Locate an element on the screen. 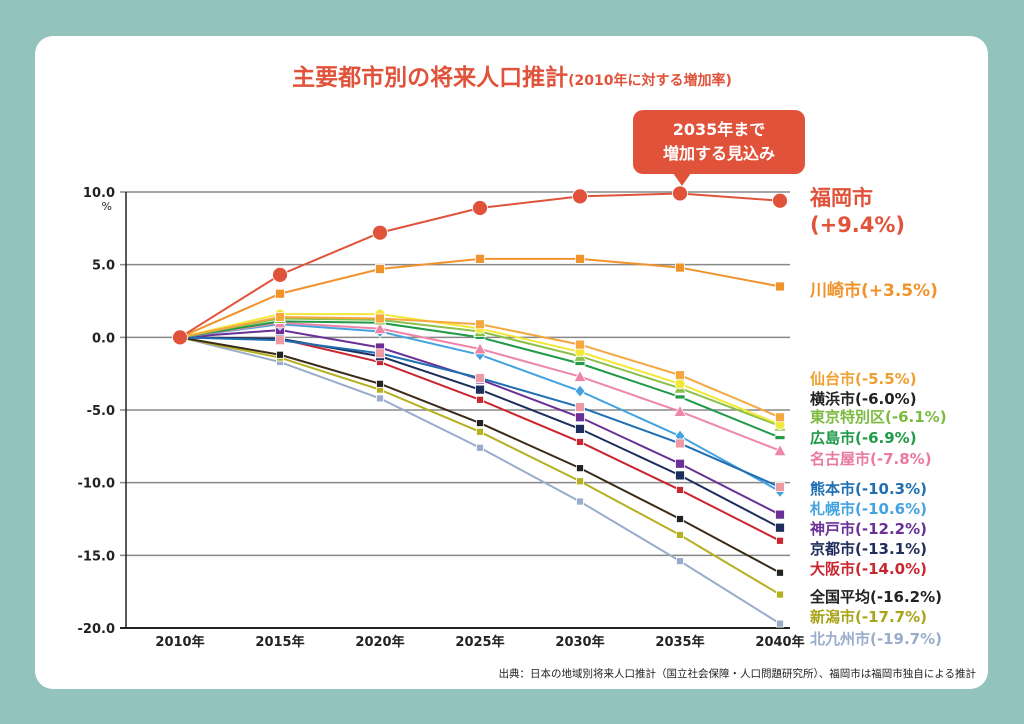 The height and width of the screenshot is (724, 1024). series-name: 熊本市 is located at coordinates (833, 489).